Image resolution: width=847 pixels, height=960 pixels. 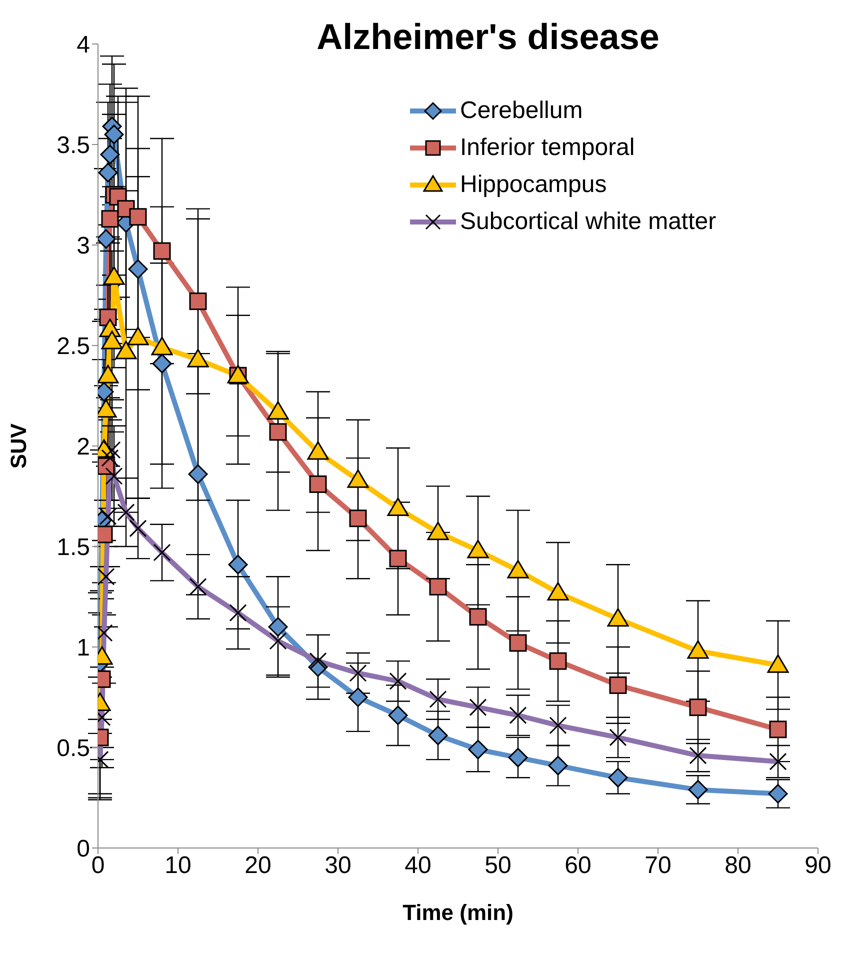 I want to click on y-tick-label: 1, so click(x=83, y=648).